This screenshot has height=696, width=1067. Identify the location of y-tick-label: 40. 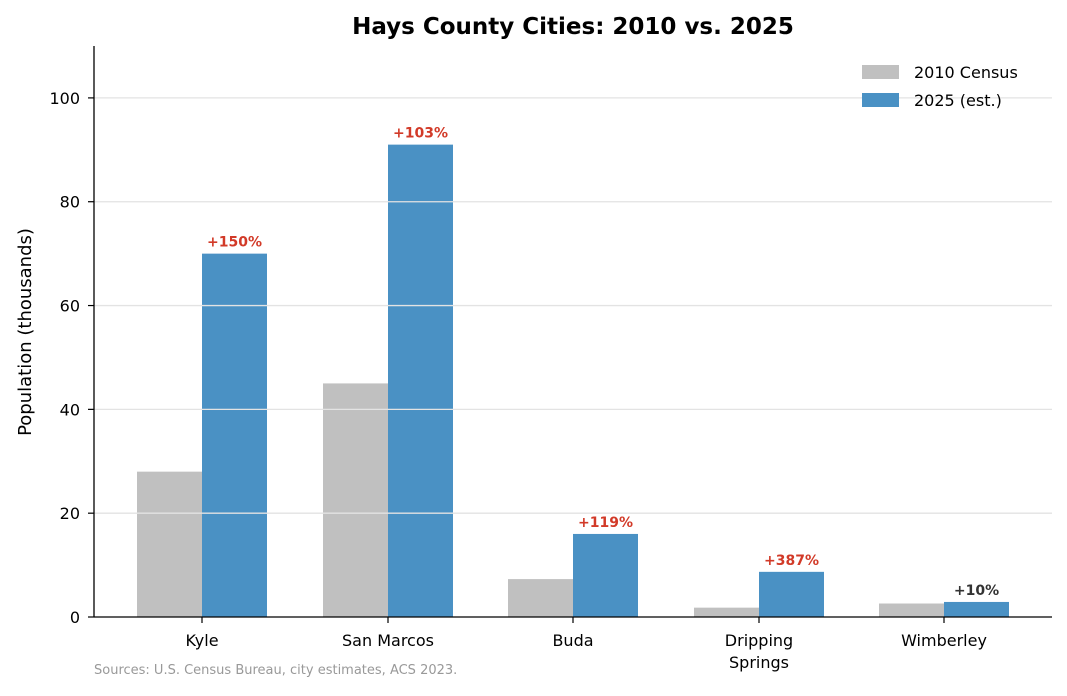
(70, 409).